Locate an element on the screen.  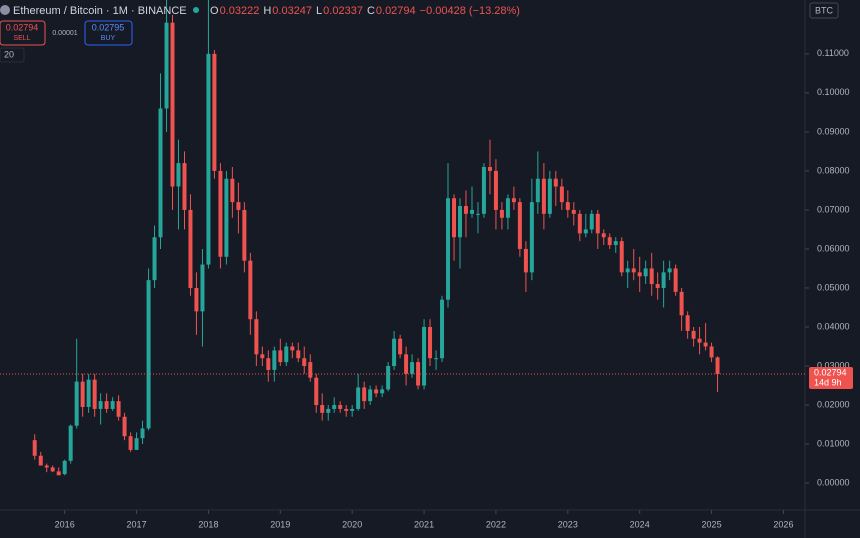
volume-toggle is located at coordinates (12, 55).